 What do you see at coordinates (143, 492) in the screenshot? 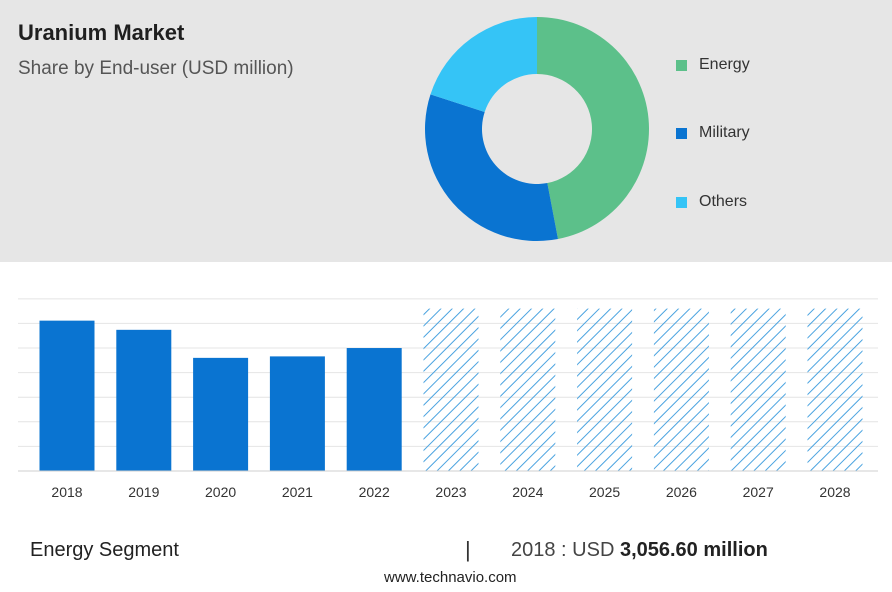
I see `x-tick-label-2019: 2019` at bounding box center [143, 492].